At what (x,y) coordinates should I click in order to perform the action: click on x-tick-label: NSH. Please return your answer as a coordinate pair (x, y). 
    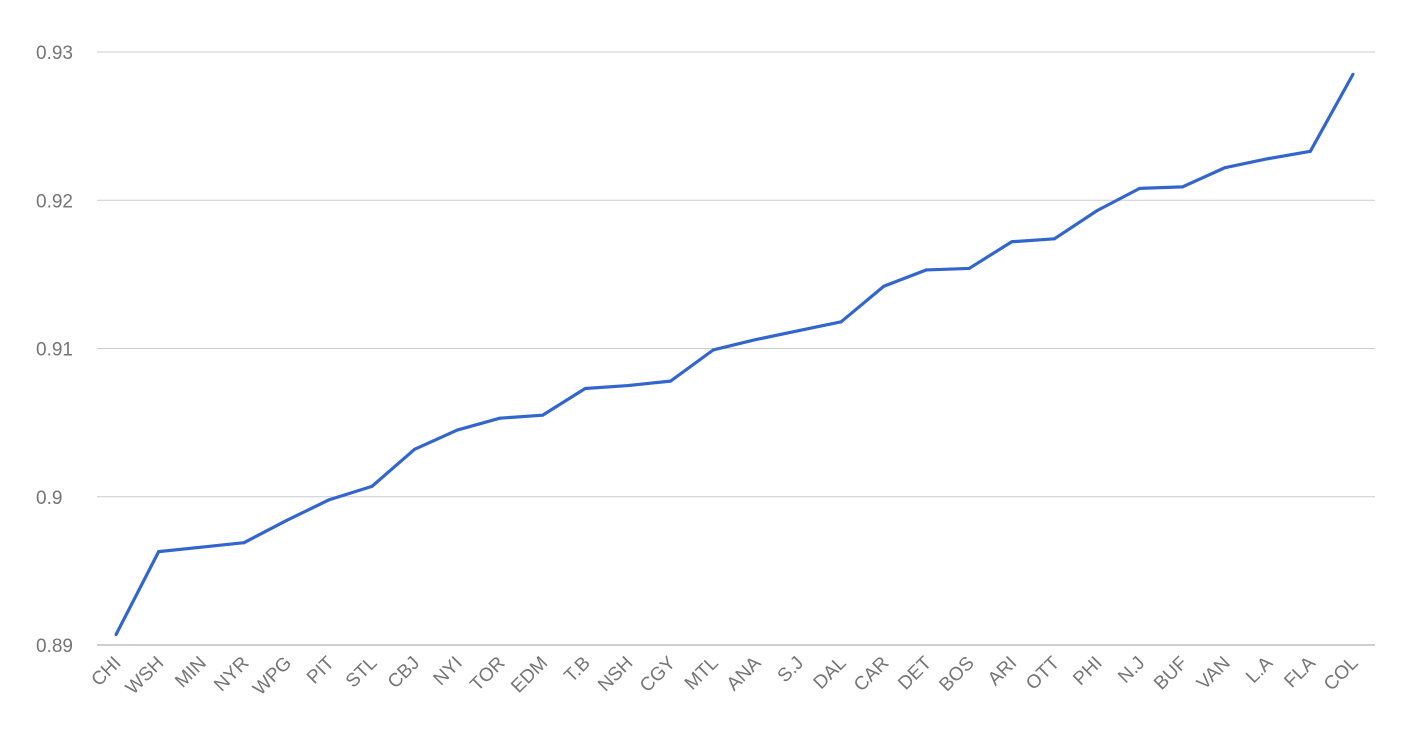
    Looking at the image, I should click on (615, 674).